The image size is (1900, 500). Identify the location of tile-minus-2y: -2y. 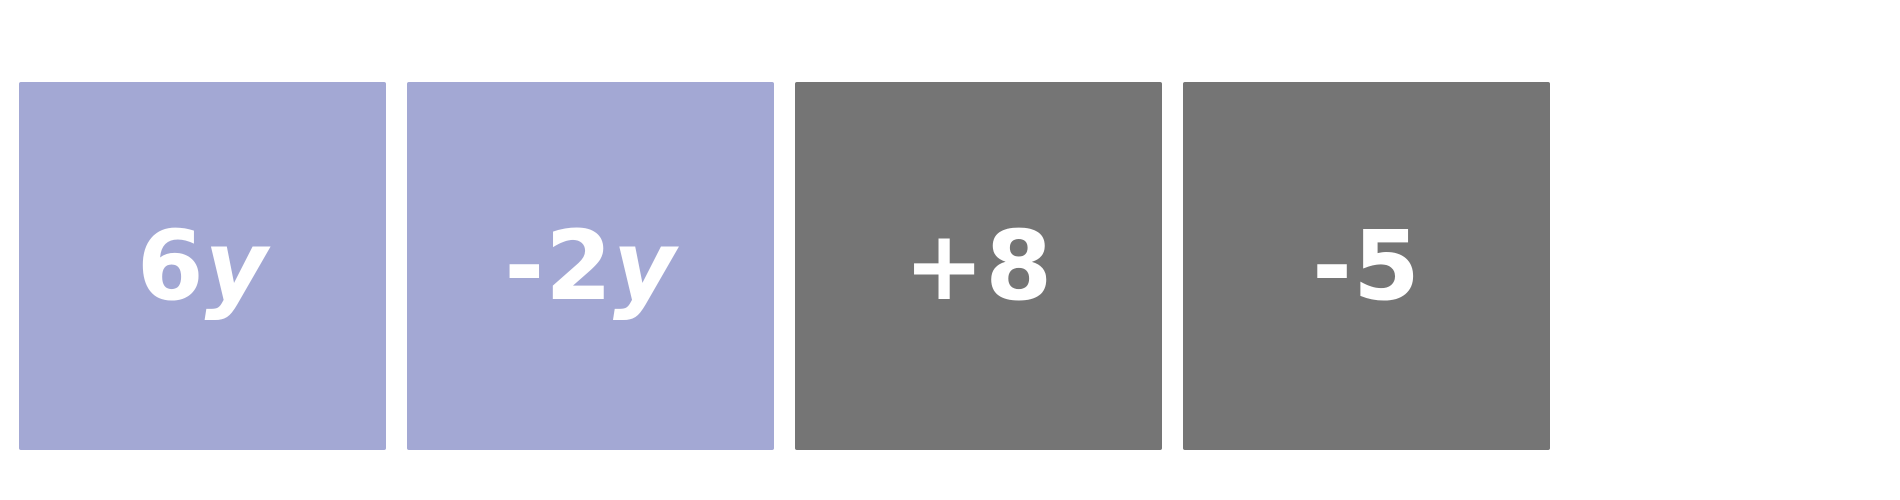
(590, 266).